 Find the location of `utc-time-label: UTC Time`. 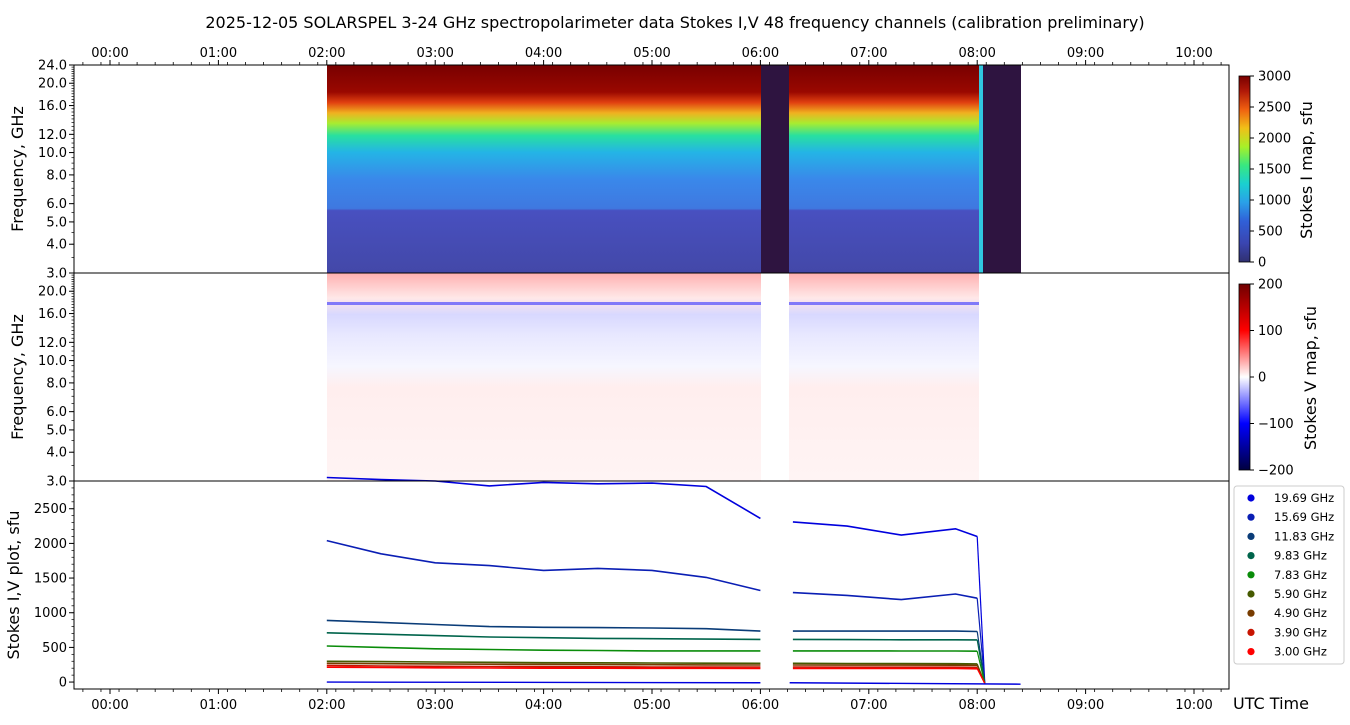

utc-time-label: UTC Time is located at coordinates (1271, 703).